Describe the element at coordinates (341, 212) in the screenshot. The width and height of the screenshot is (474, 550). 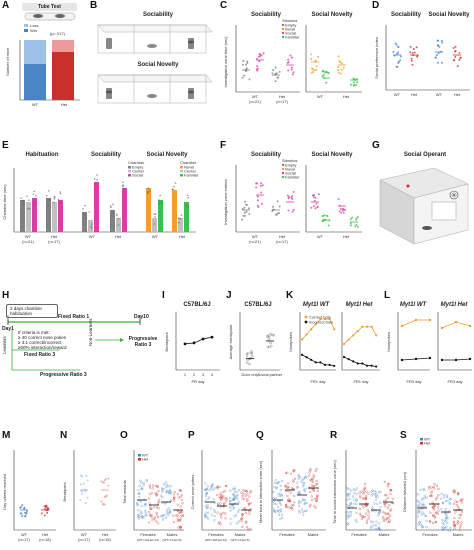
I see `f-het-novel-point` at that location.